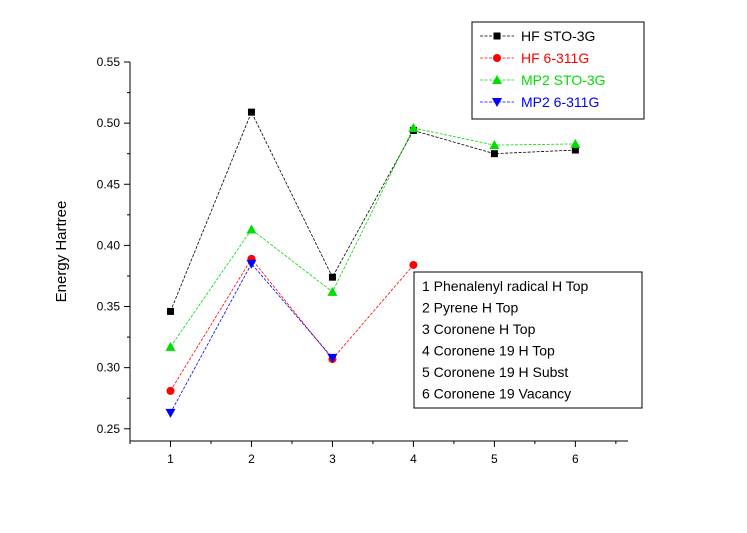 The width and height of the screenshot is (747, 533). What do you see at coordinates (575, 459) in the screenshot?
I see `x-tick-label: 6` at bounding box center [575, 459].